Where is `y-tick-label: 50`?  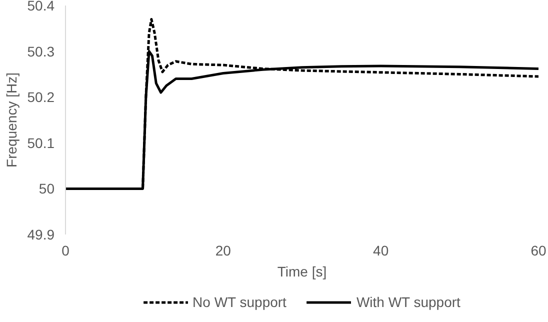 y-tick-label: 50 is located at coordinates (46, 188).